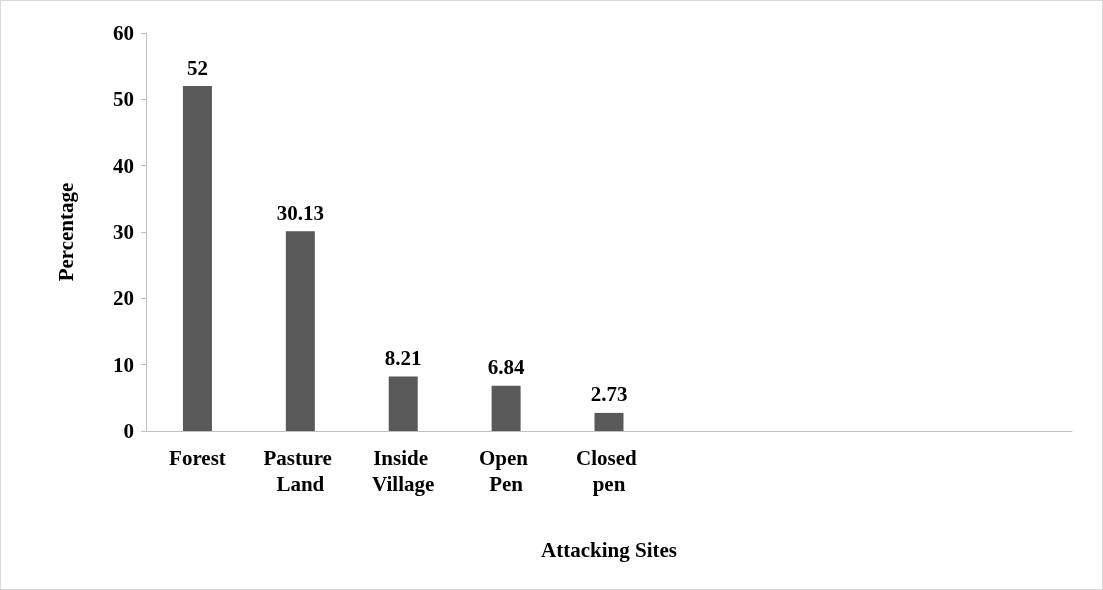  I want to click on y-axis-title: Percentage, so click(65, 232).